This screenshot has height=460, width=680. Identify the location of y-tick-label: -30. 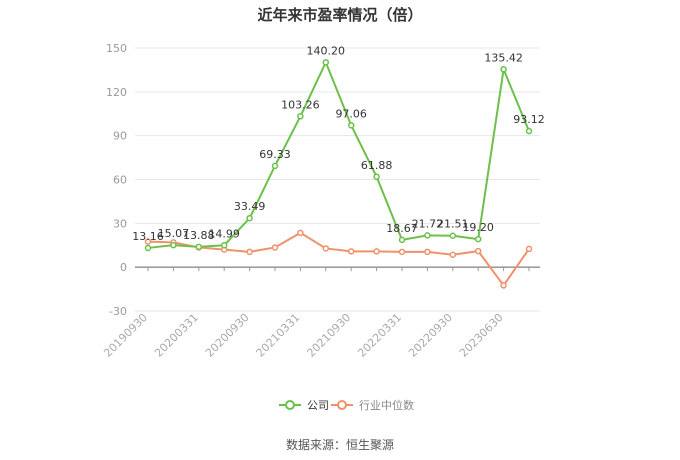
(118, 311).